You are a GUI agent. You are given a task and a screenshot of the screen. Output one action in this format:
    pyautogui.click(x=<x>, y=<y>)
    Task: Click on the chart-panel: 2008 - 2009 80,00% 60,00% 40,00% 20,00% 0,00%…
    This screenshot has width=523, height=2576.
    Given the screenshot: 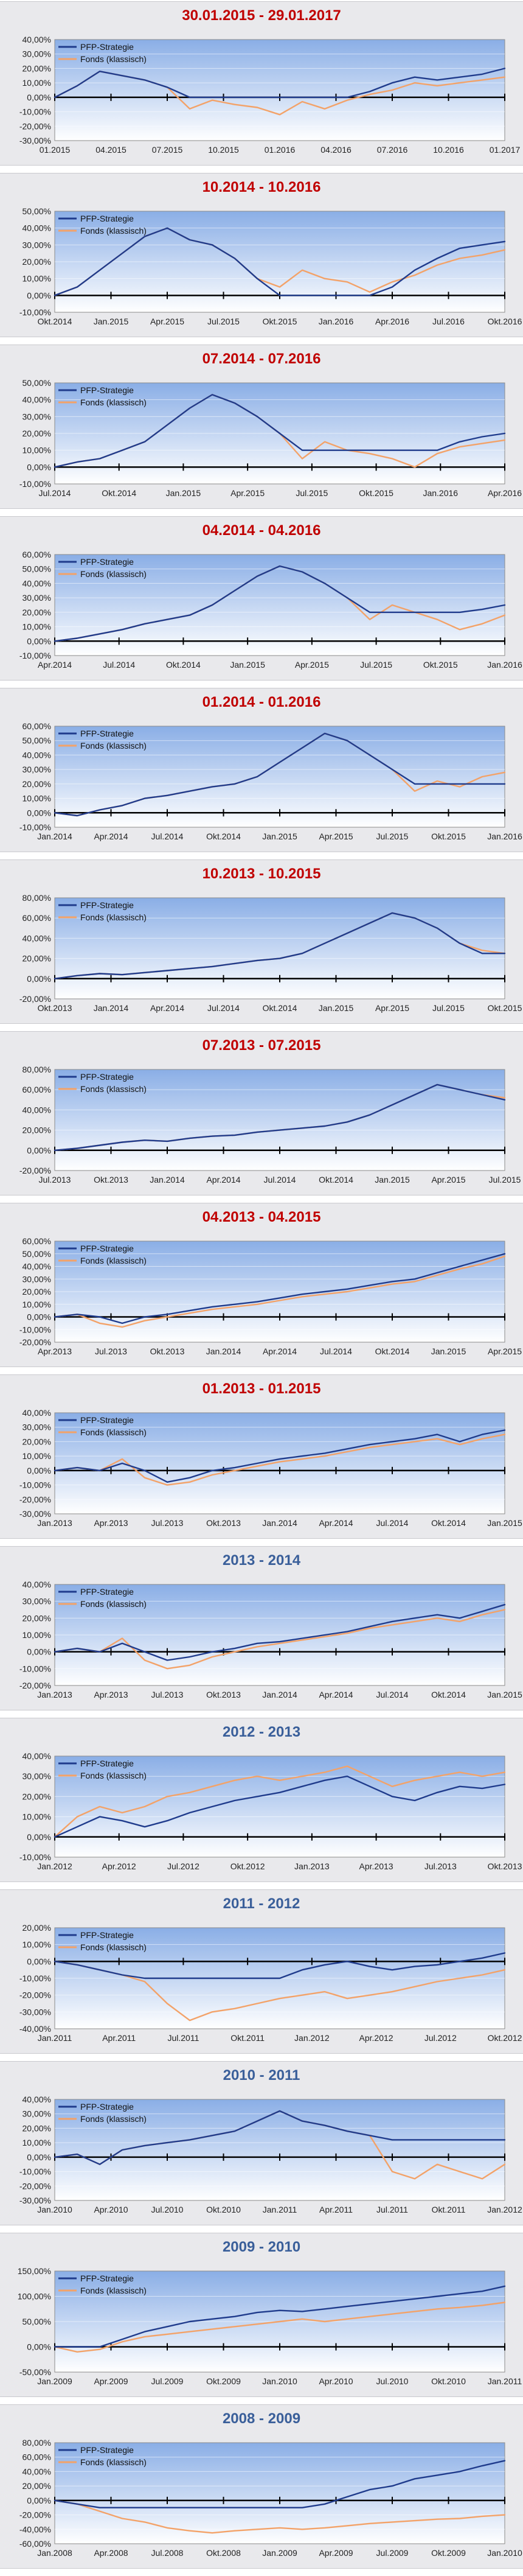 What is the action you would take?
    pyautogui.click(x=261, y=2486)
    